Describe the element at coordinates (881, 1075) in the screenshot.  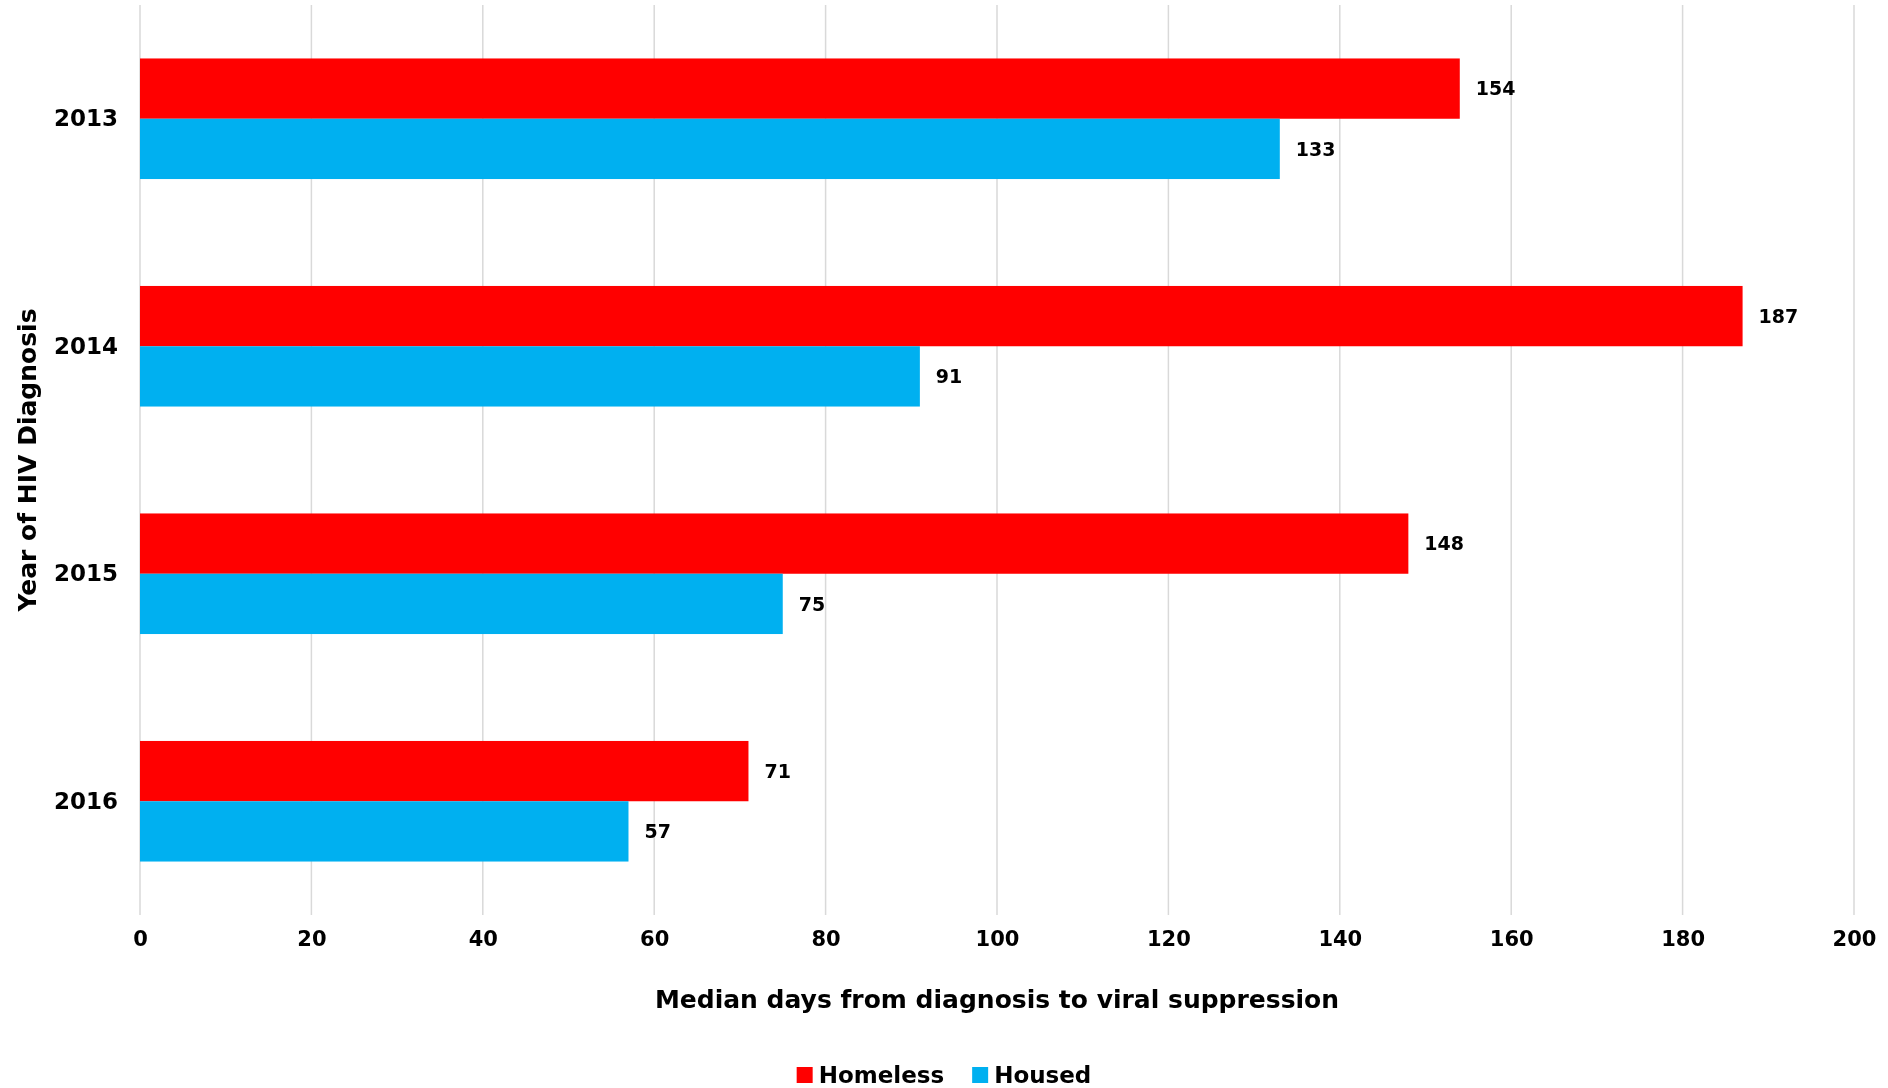
I see `legend-label: Homeless` at that location.